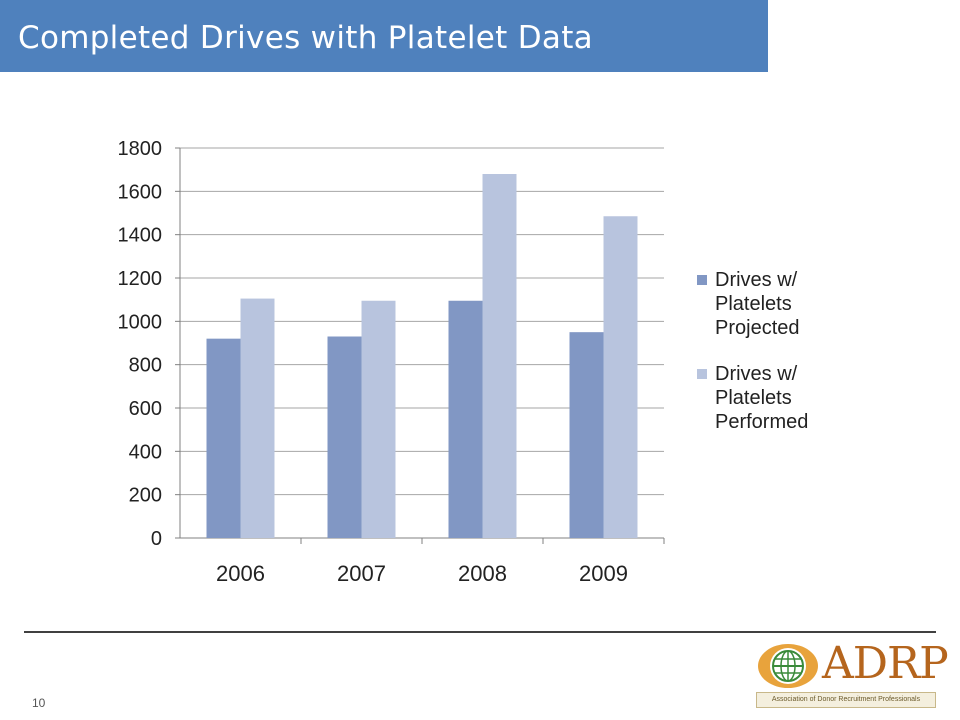 The image size is (960, 720). What do you see at coordinates (620, 377) in the screenshot?
I see `bar-performed-2009` at bounding box center [620, 377].